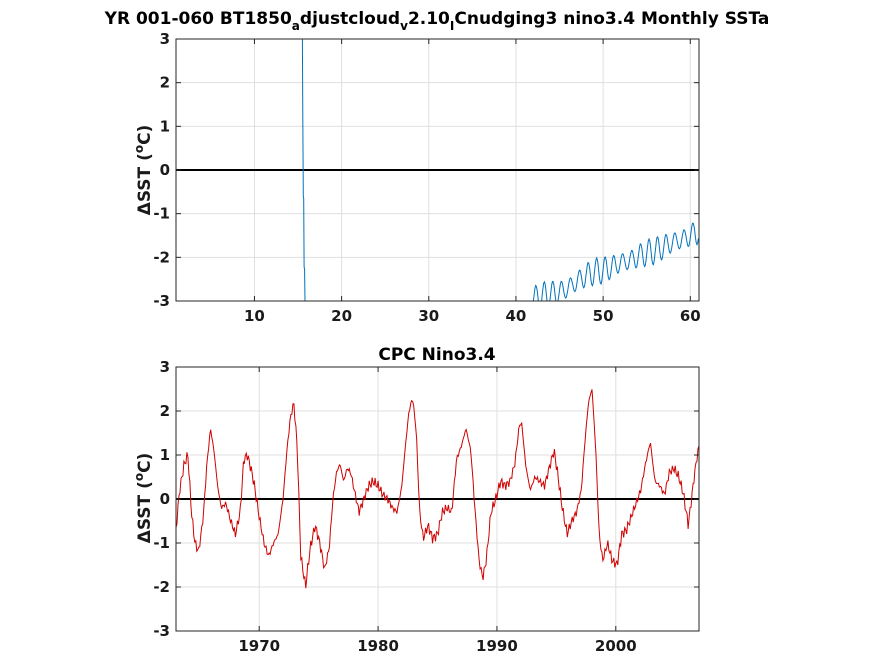  I want to click on bottom-chart-ylabel: ΔSST (oC), so click(143, 498).